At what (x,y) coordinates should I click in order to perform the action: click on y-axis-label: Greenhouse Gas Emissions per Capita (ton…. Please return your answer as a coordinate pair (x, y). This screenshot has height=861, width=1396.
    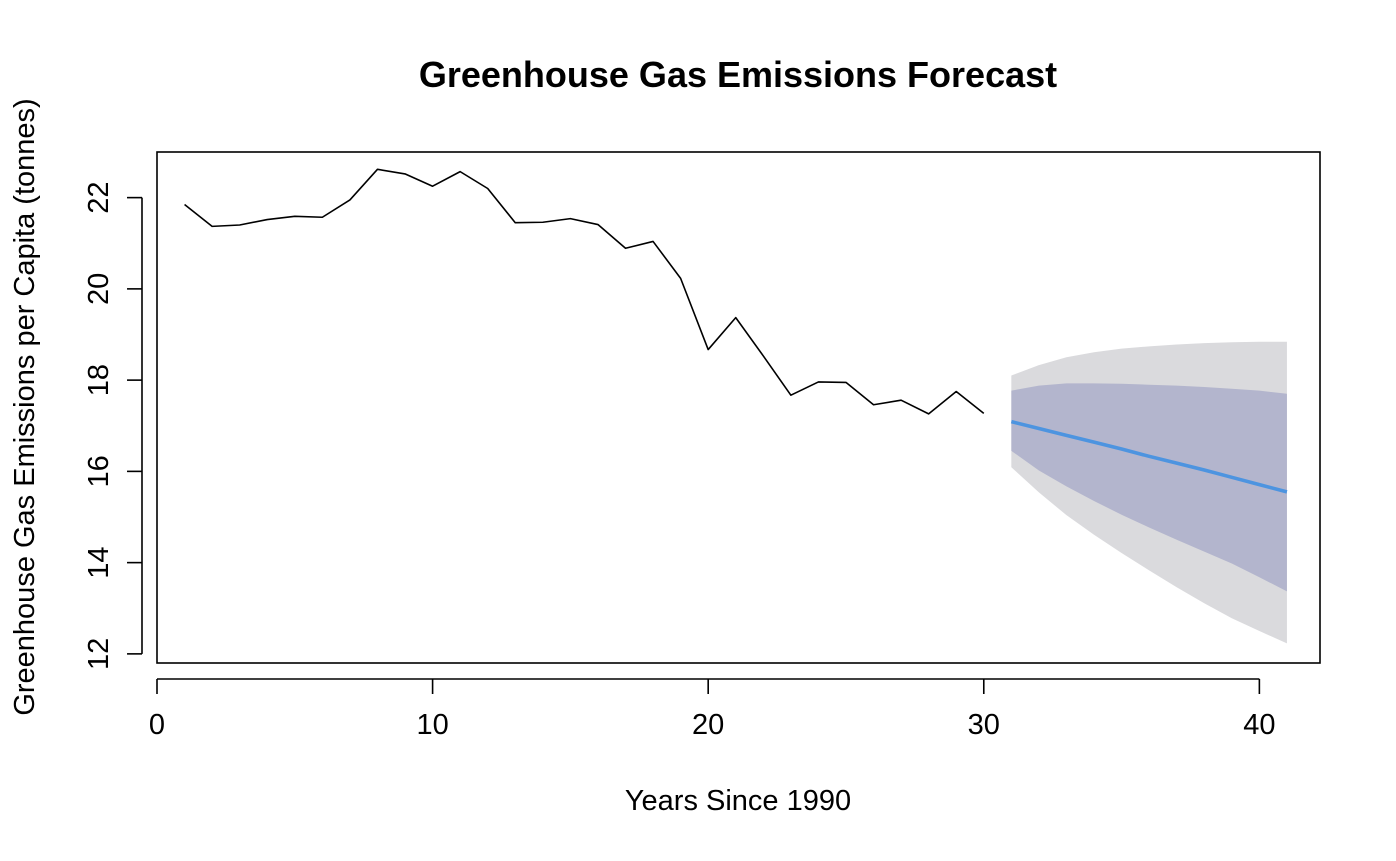
    Looking at the image, I should click on (25, 406).